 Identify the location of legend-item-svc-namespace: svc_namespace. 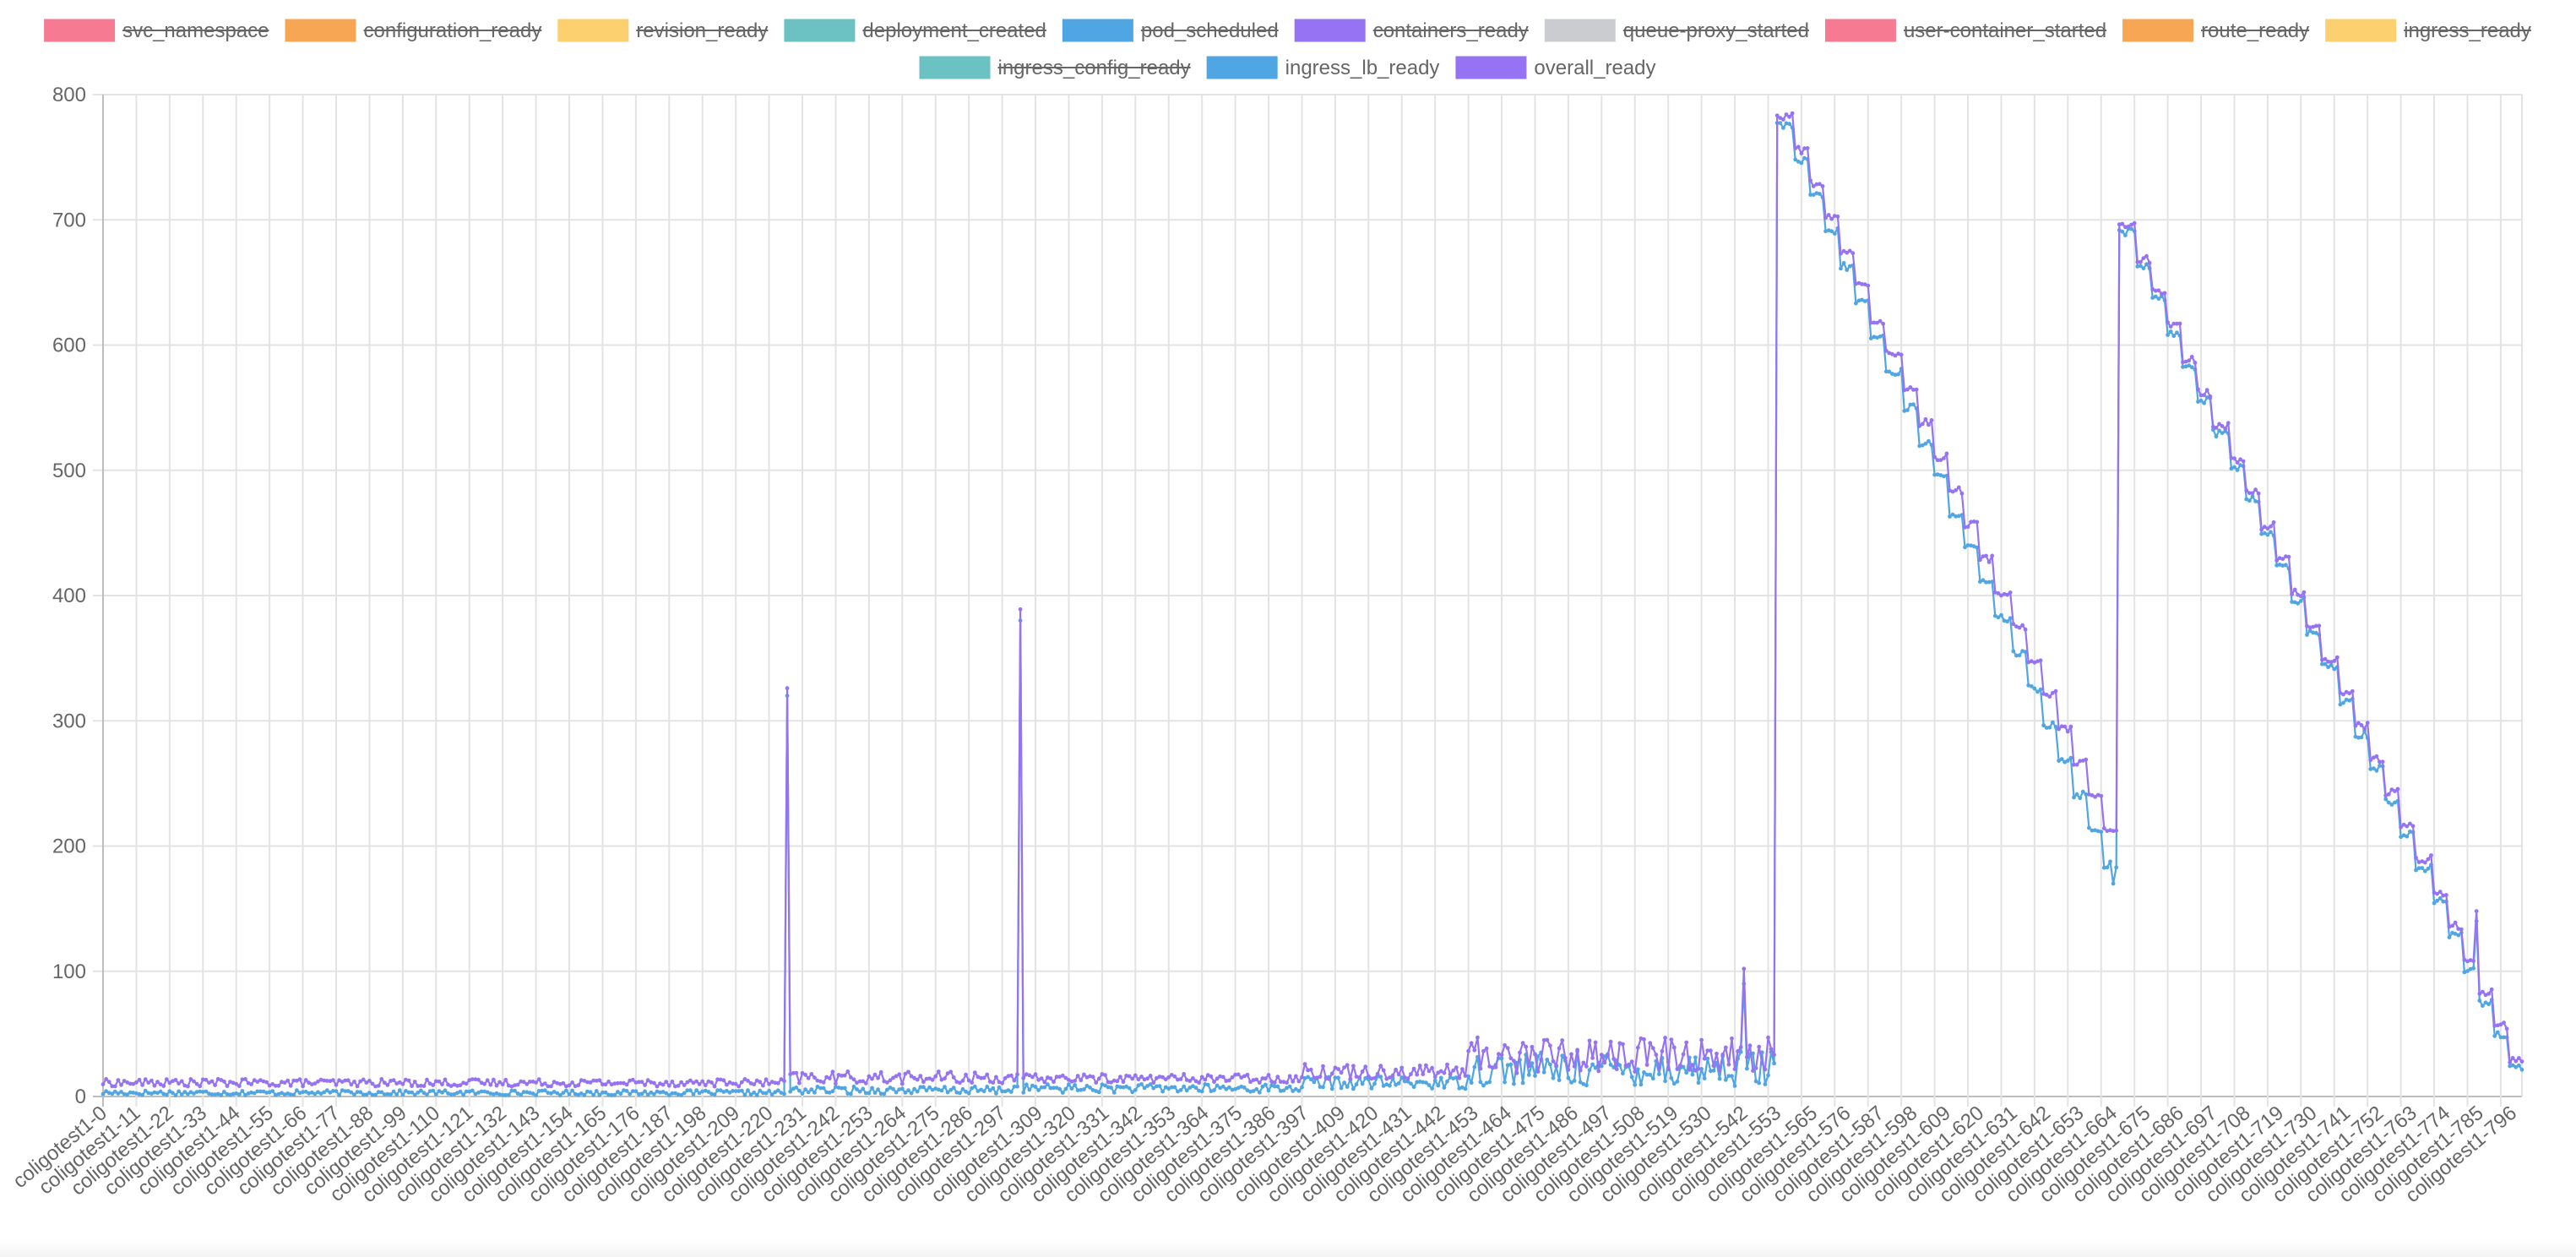
(156, 30).